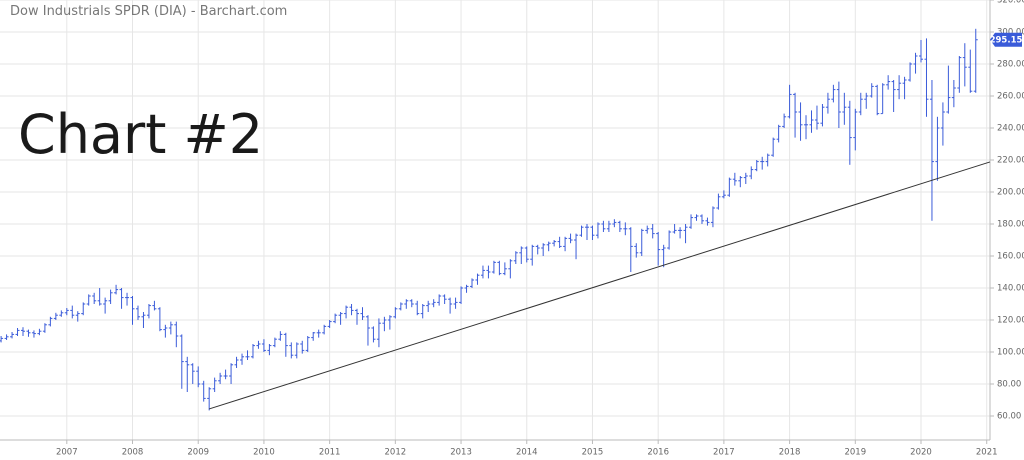 This screenshot has height=460, width=1024. I want to click on x-tick-label: 2013, so click(461, 453).